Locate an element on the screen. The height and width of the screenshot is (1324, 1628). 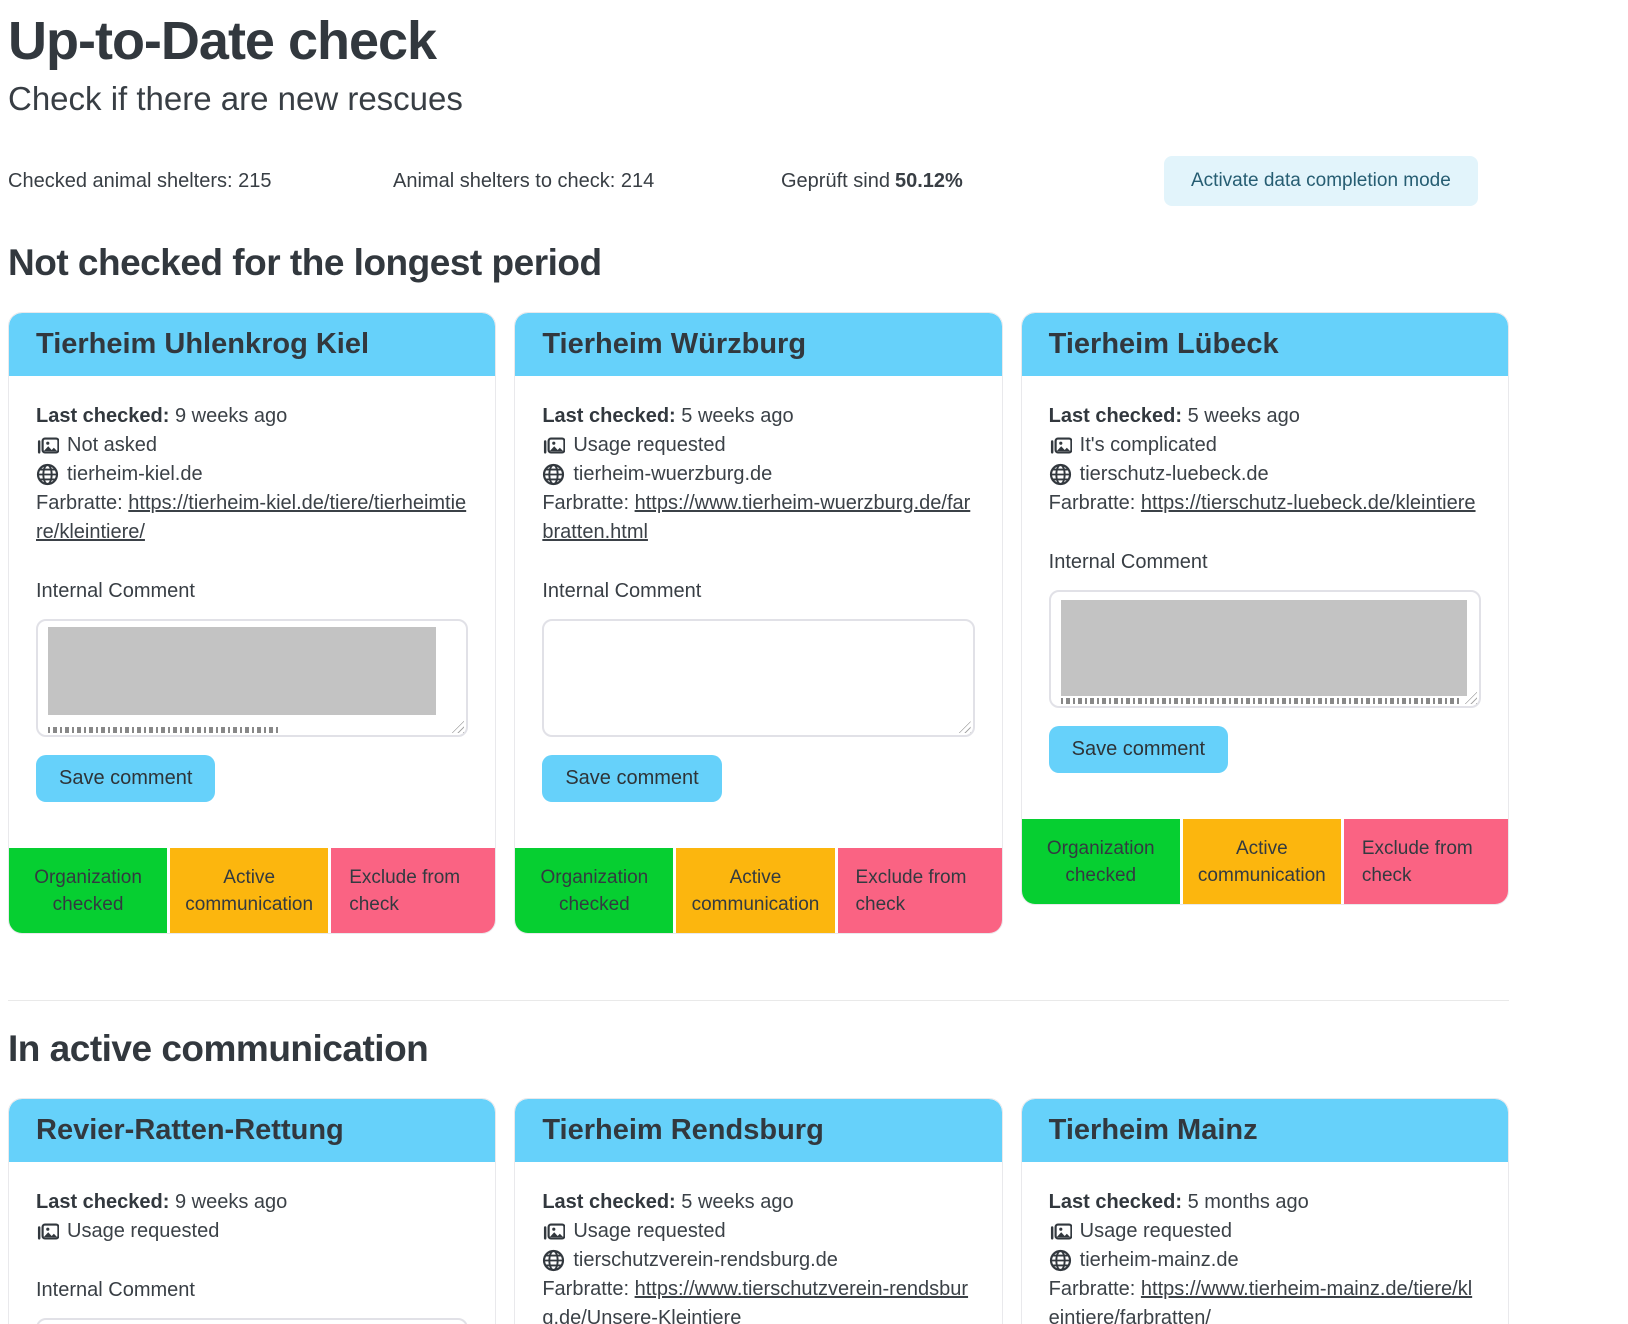
website: tierschutzverein-rendsburg.de is located at coordinates (705, 1260).